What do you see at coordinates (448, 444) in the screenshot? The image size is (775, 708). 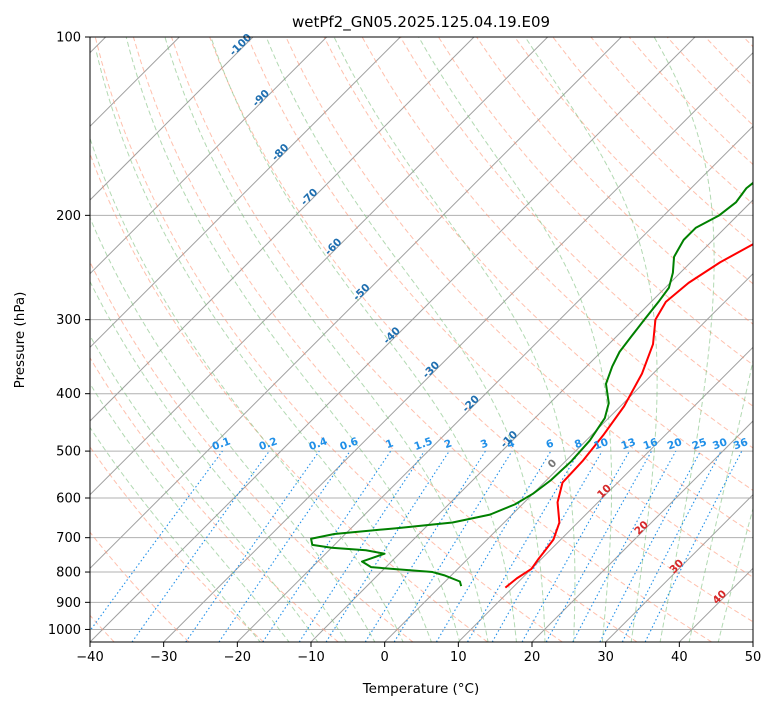 I see `mixing-ratio-label: 2` at bounding box center [448, 444].